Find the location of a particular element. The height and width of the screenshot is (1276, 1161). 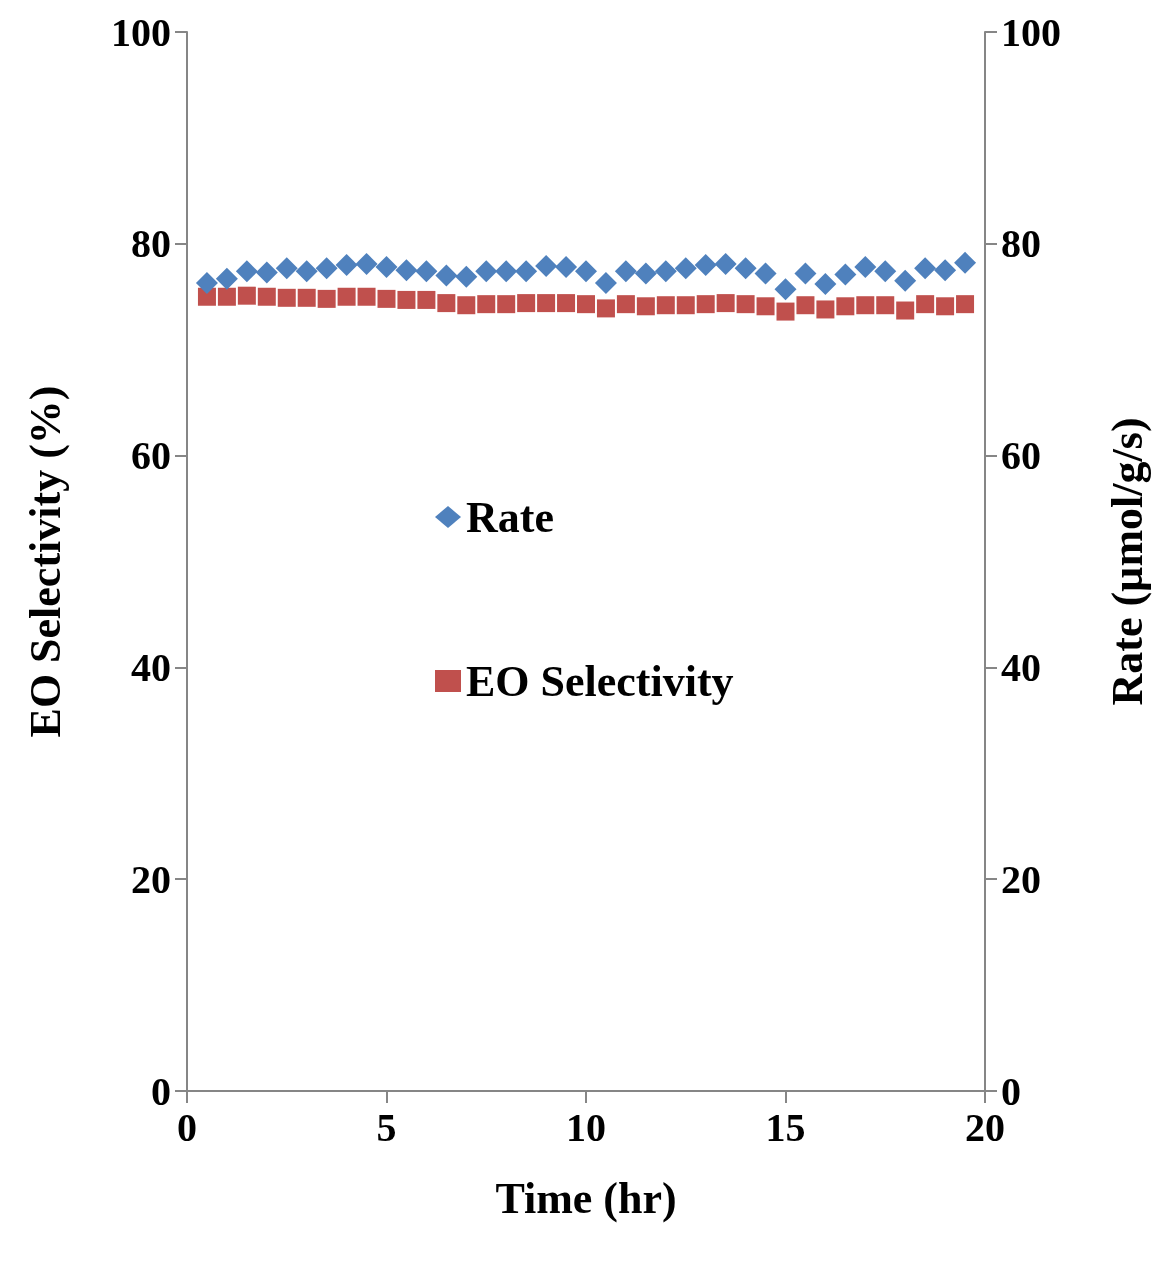

y2-axis-title: Rate (µmol/g/s) is located at coordinates (1127, 561).